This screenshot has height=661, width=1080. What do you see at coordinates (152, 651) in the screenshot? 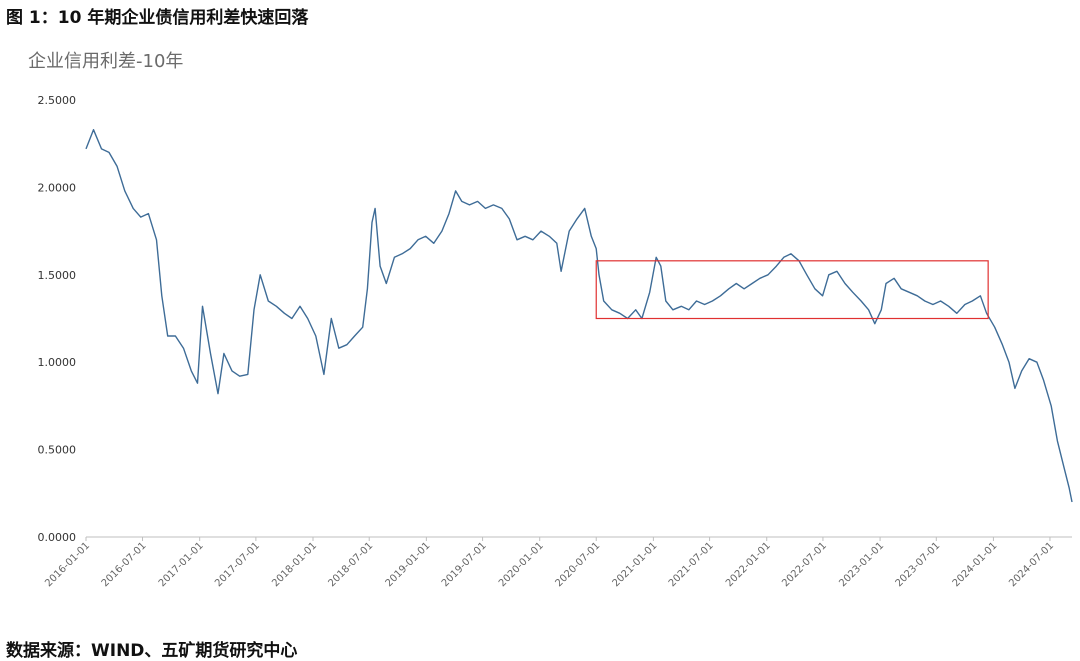
I see `data-source-note: 数据来源：WIND、五矿期货研究中心` at bounding box center [152, 651].